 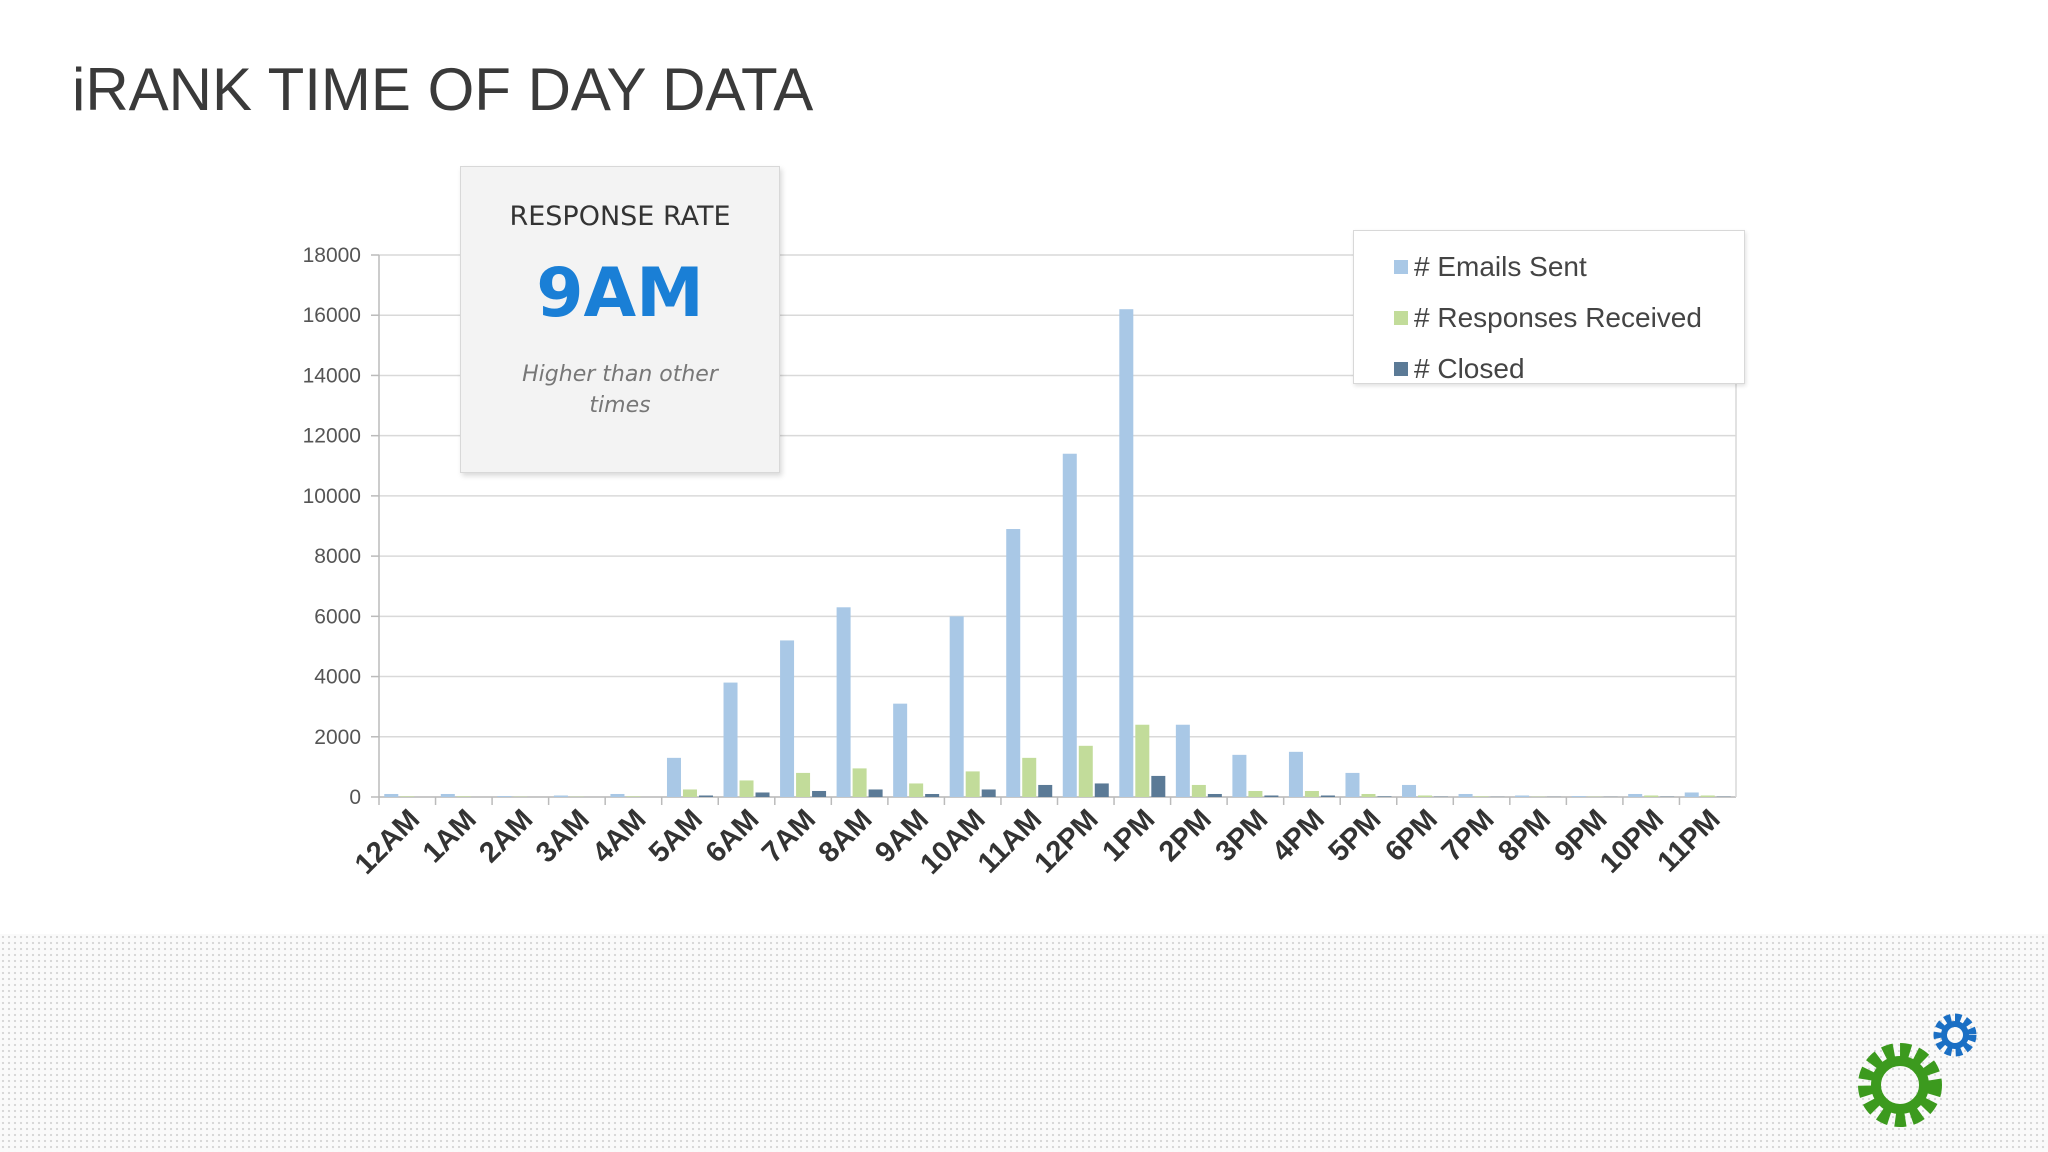 What do you see at coordinates (450, 836) in the screenshot?
I see `x-tick-label: 1AM` at bounding box center [450, 836].